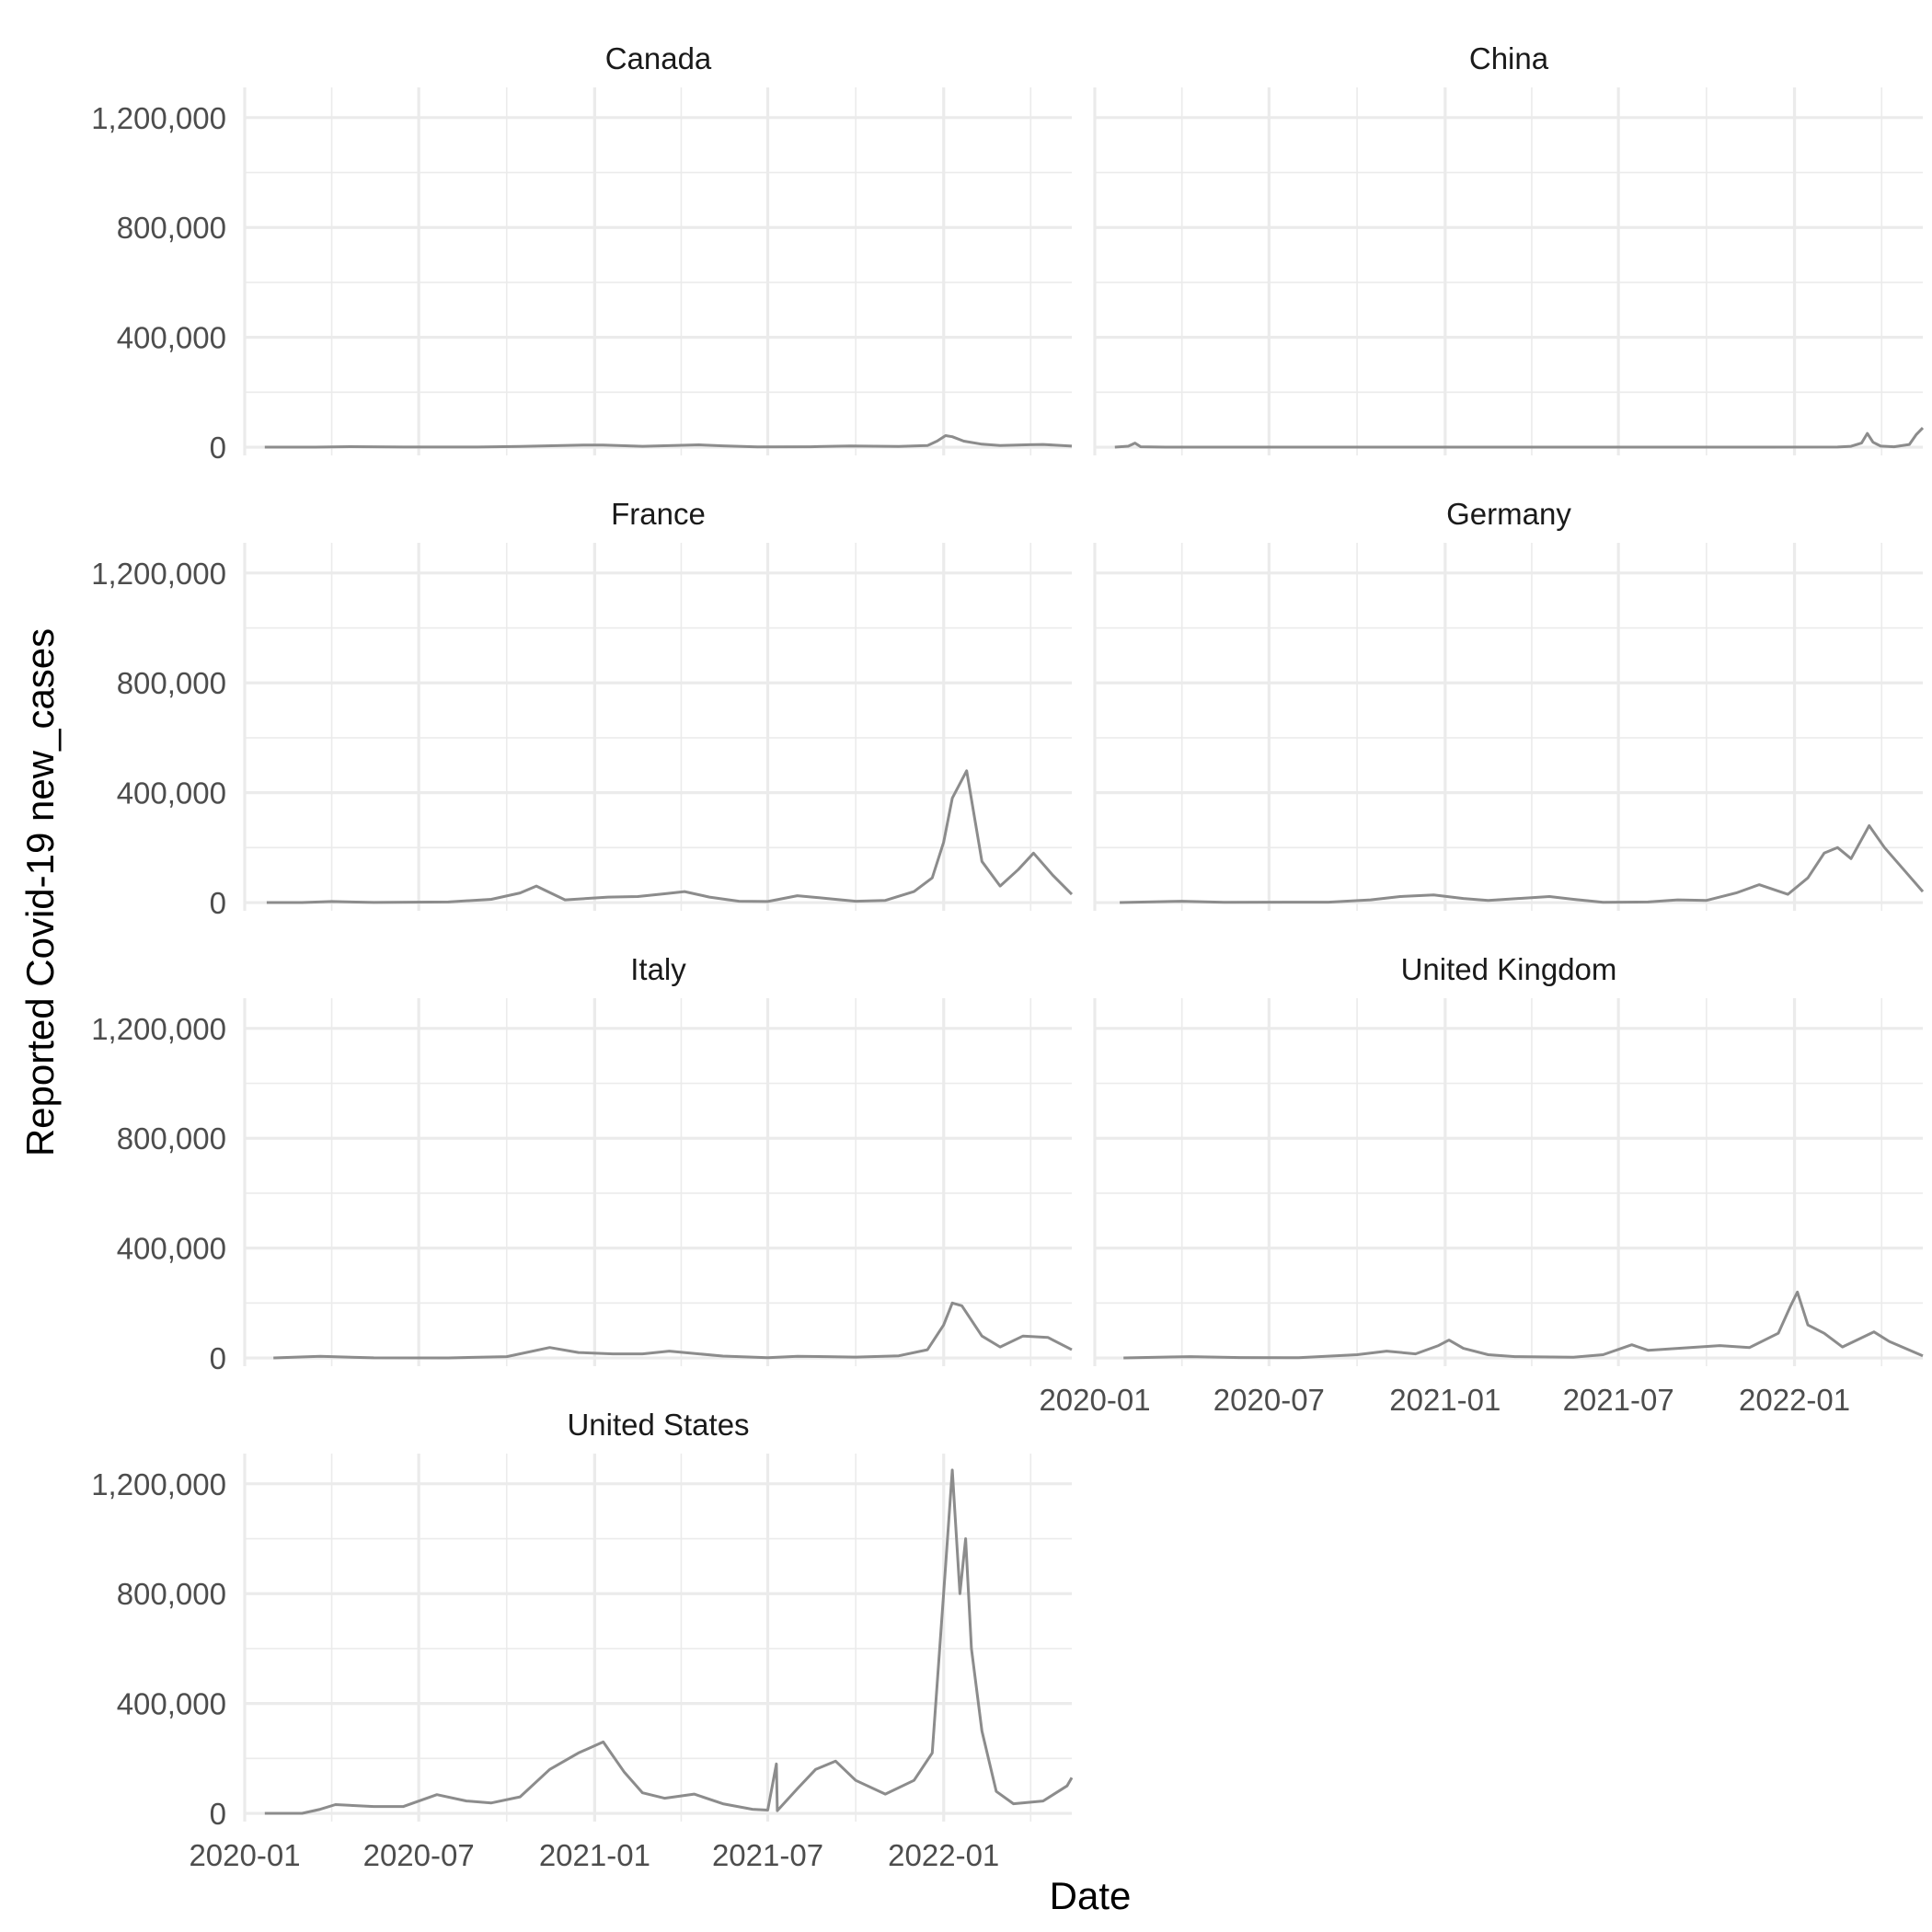 The width and height of the screenshot is (1932, 1932). Describe the element at coordinates (669, 1641) in the screenshot. I see `series-line-united-states` at that location.